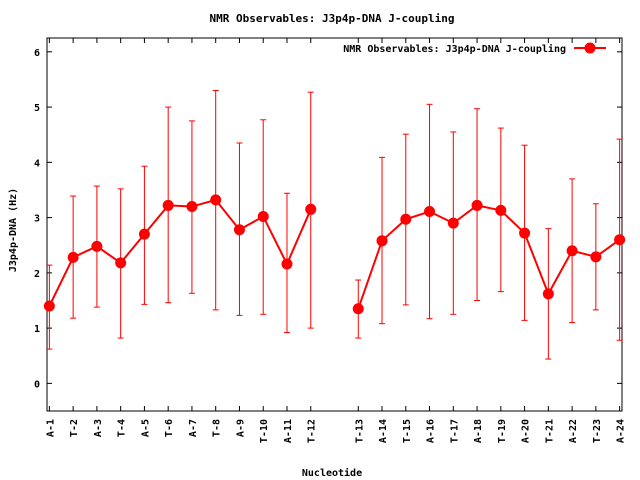 Image resolution: width=640 pixels, height=480 pixels. Describe the element at coordinates (37, 274) in the screenshot. I see `y-tick-label: 2` at that location.